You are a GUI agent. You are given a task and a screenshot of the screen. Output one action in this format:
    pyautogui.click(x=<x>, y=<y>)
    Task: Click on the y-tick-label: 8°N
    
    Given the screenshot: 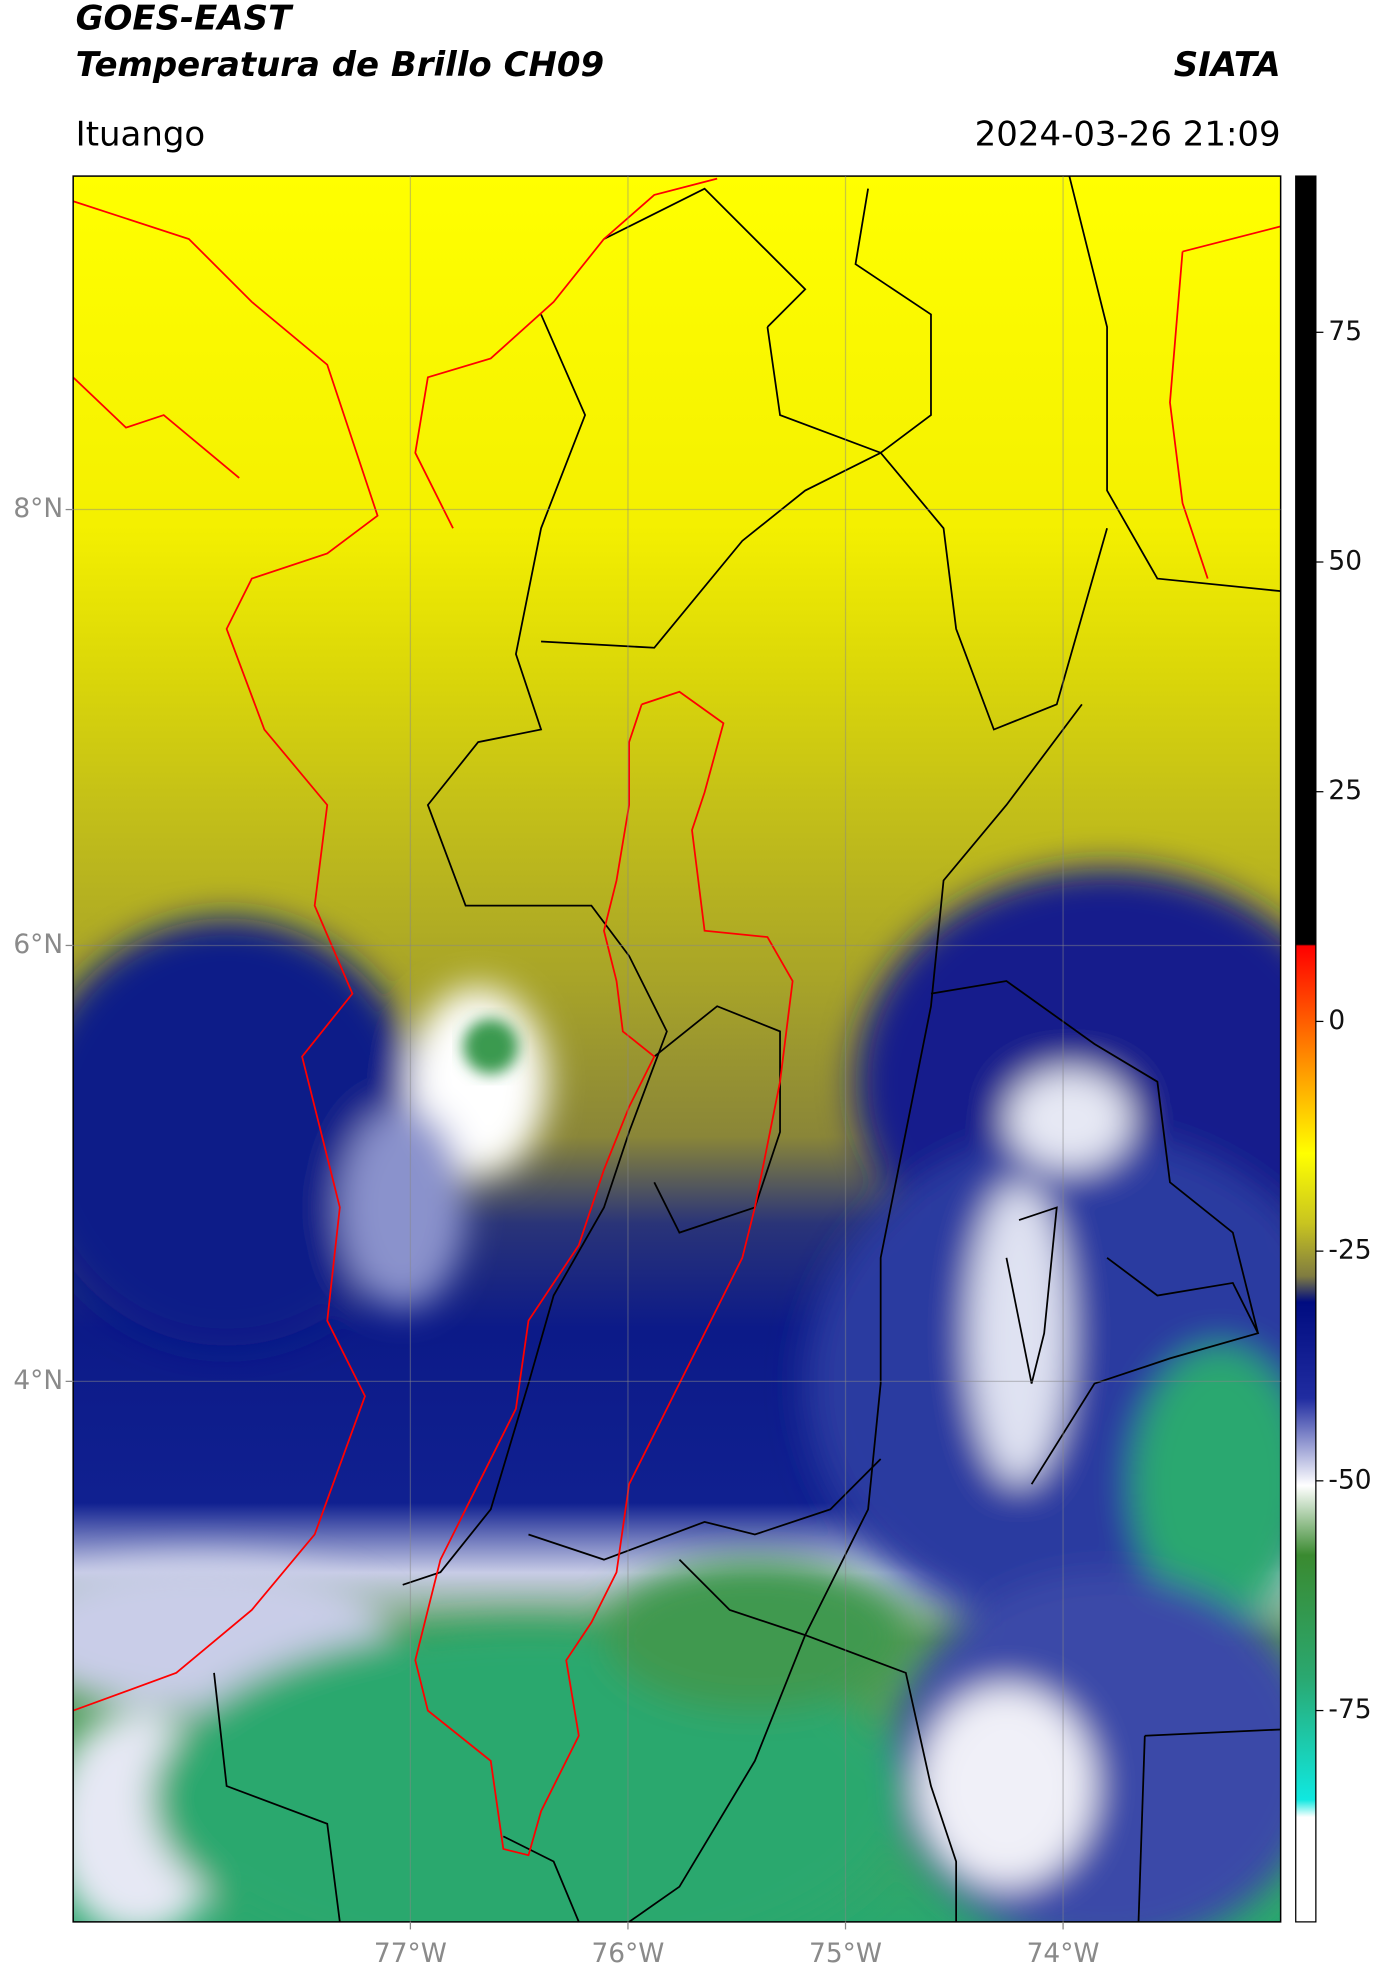 What is the action you would take?
    pyautogui.click(x=38, y=508)
    